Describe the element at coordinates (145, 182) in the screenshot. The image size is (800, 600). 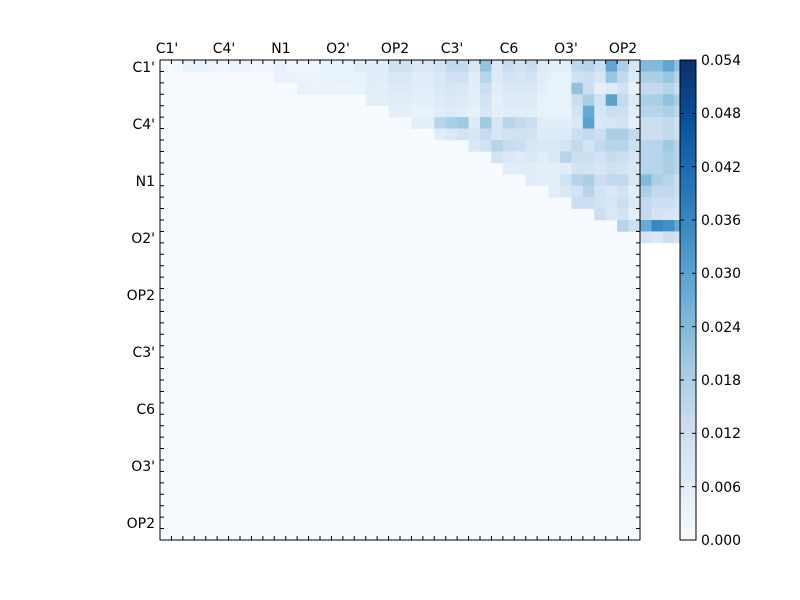
I see `y-tick-label: N1` at that location.